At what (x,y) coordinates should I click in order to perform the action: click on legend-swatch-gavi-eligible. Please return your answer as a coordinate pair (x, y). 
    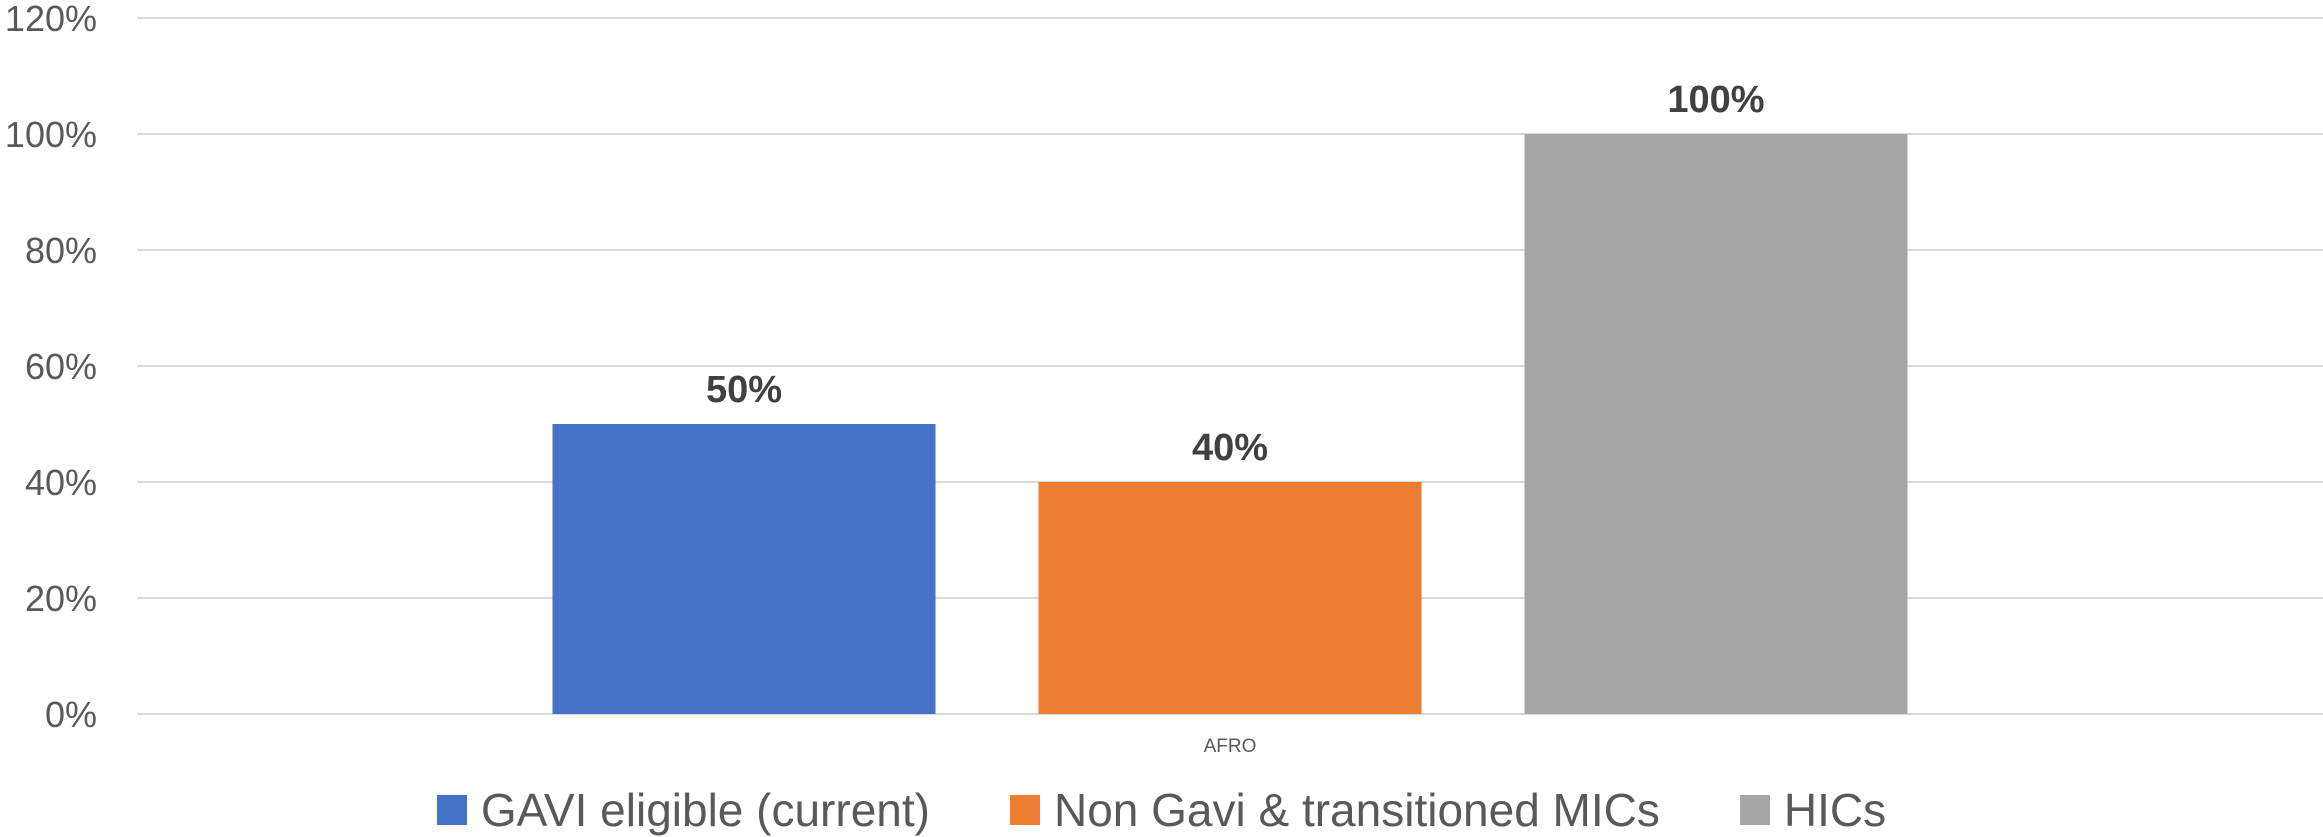
    Looking at the image, I should click on (451, 809).